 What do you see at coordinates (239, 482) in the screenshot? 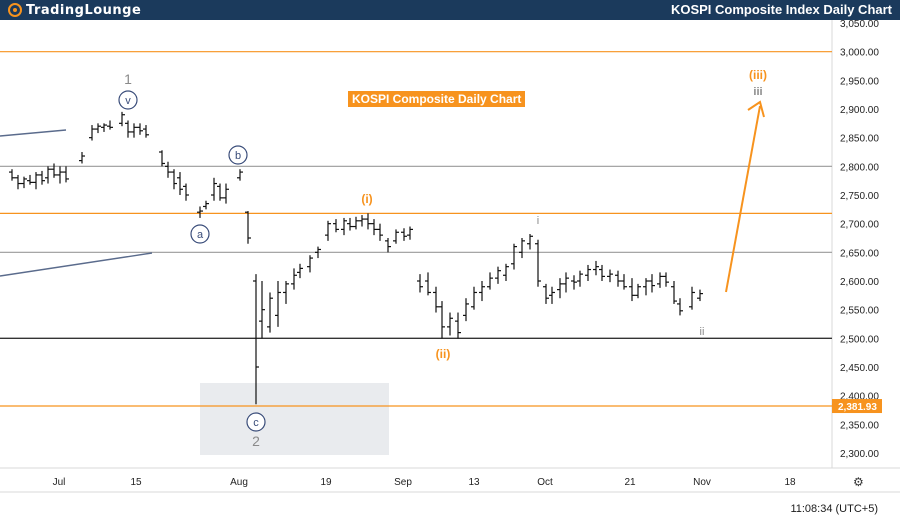
I see `x-tick-label: Aug` at bounding box center [239, 482].